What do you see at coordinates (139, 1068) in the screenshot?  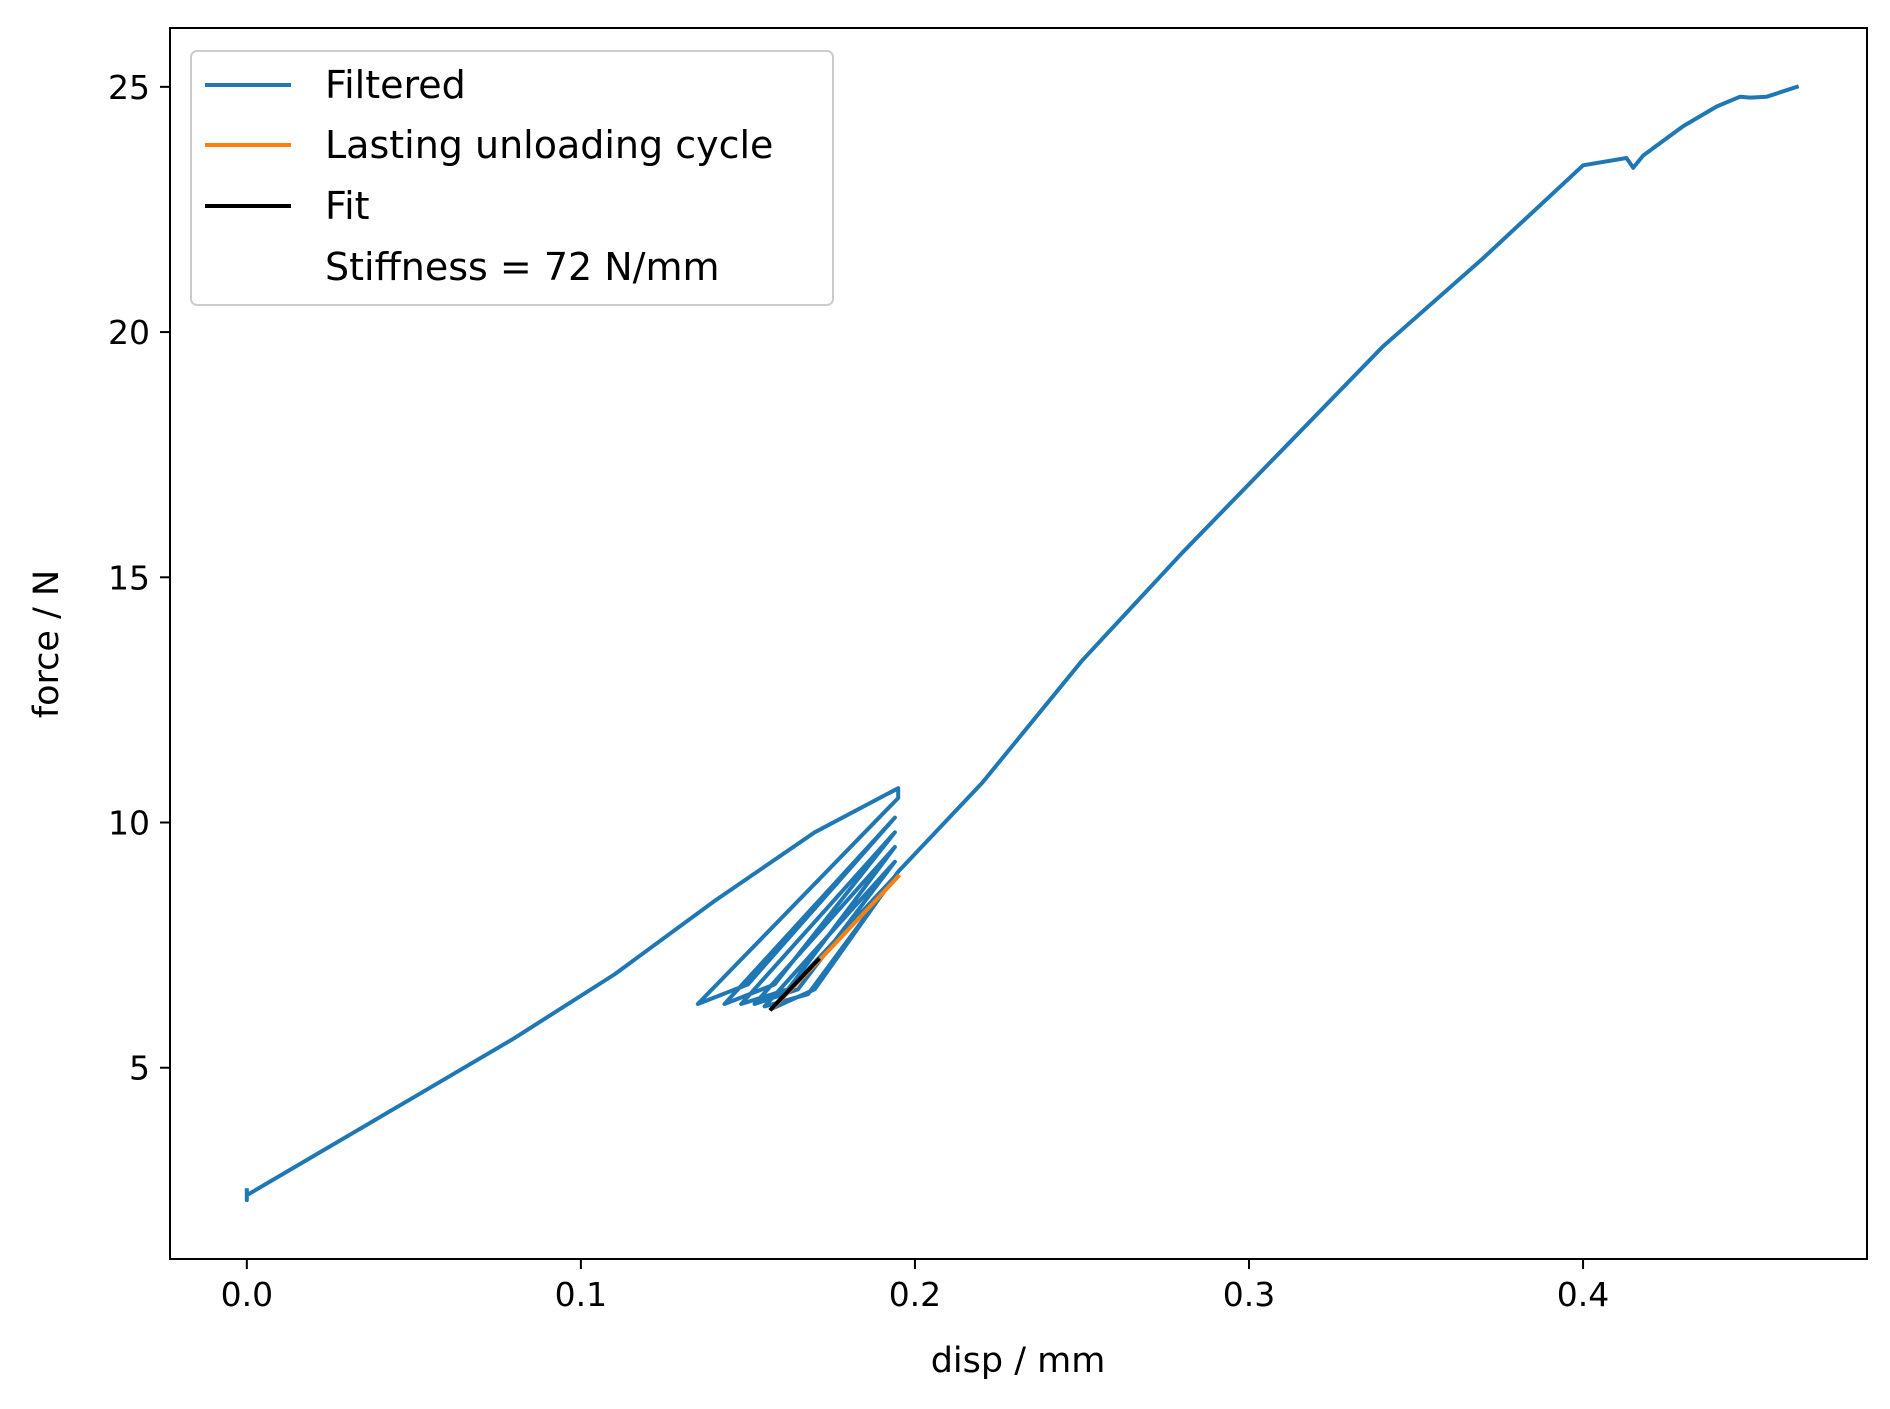 I see `y-tick-label: 5` at bounding box center [139, 1068].